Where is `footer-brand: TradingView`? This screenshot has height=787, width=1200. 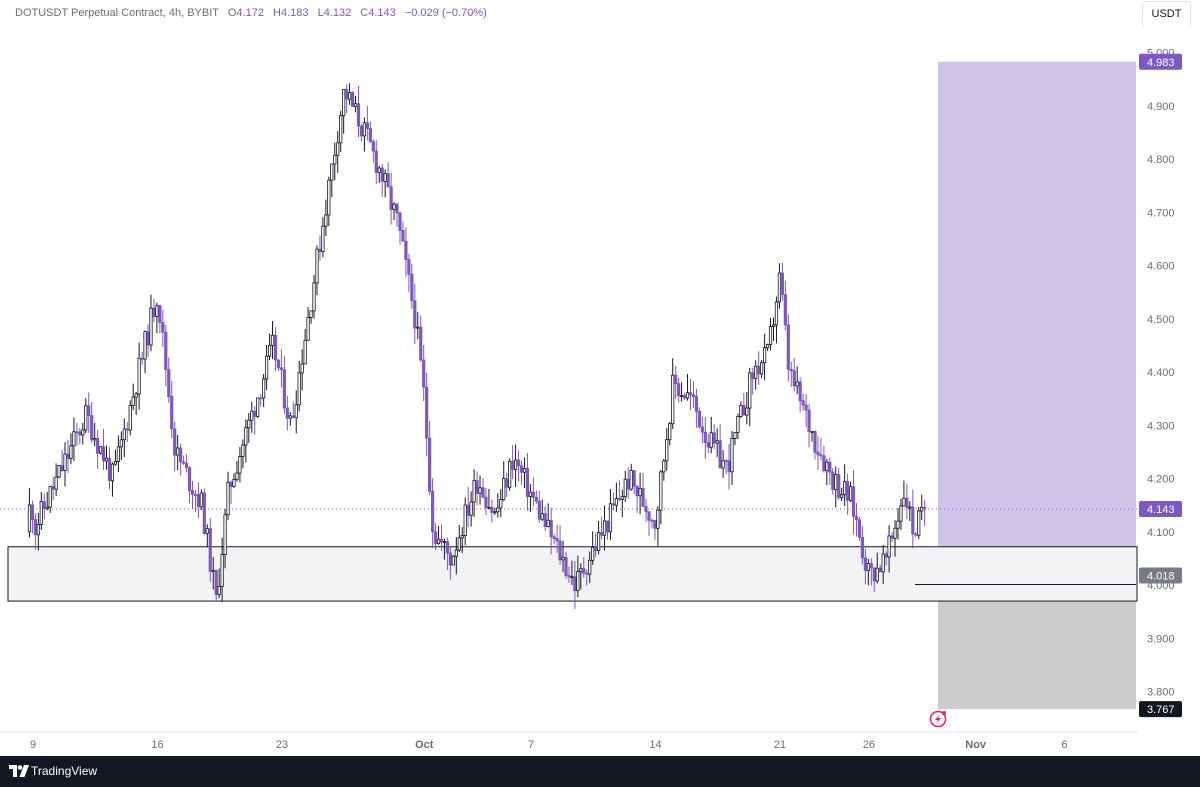
footer-brand: TradingView is located at coordinates (64, 771).